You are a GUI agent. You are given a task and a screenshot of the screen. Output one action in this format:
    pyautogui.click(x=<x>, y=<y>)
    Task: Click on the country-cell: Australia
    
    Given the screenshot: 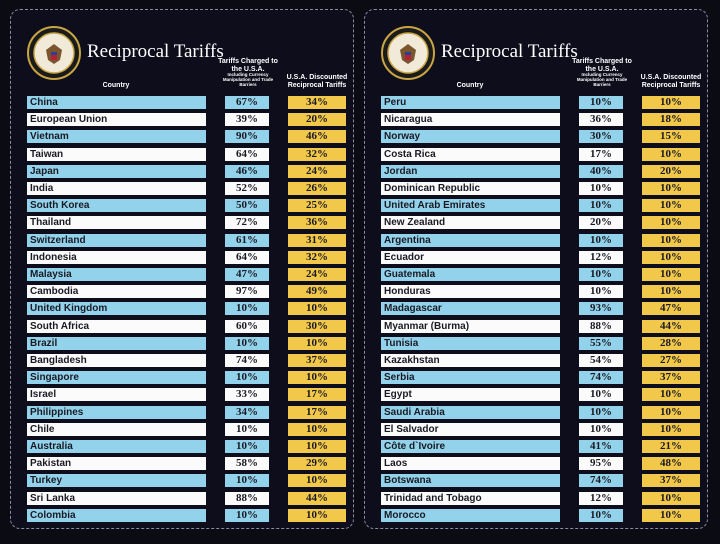 What is the action you would take?
    pyautogui.click(x=116, y=446)
    